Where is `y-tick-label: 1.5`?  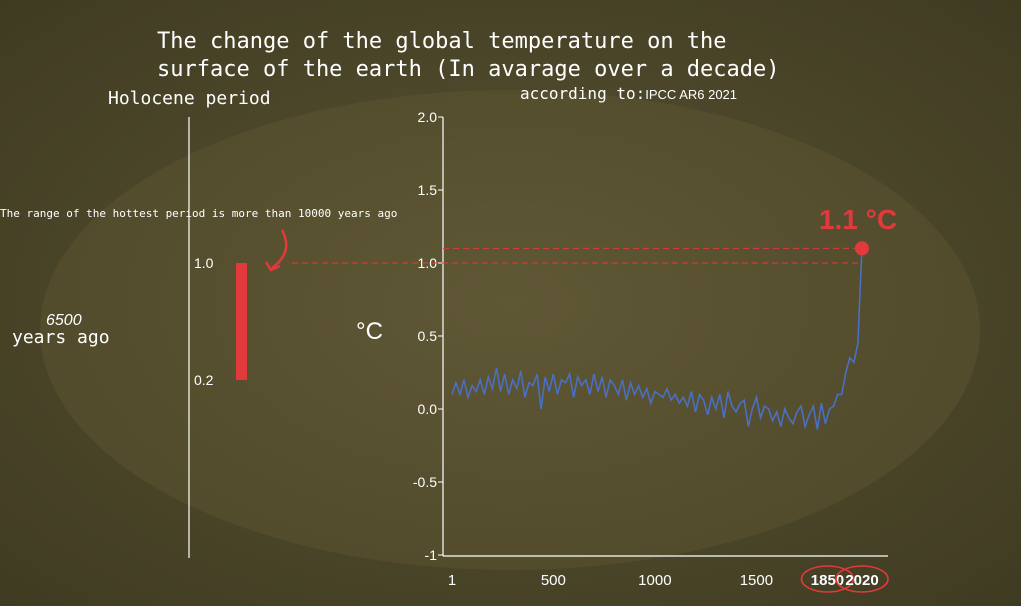 y-tick-label: 1.5 is located at coordinates (428, 190).